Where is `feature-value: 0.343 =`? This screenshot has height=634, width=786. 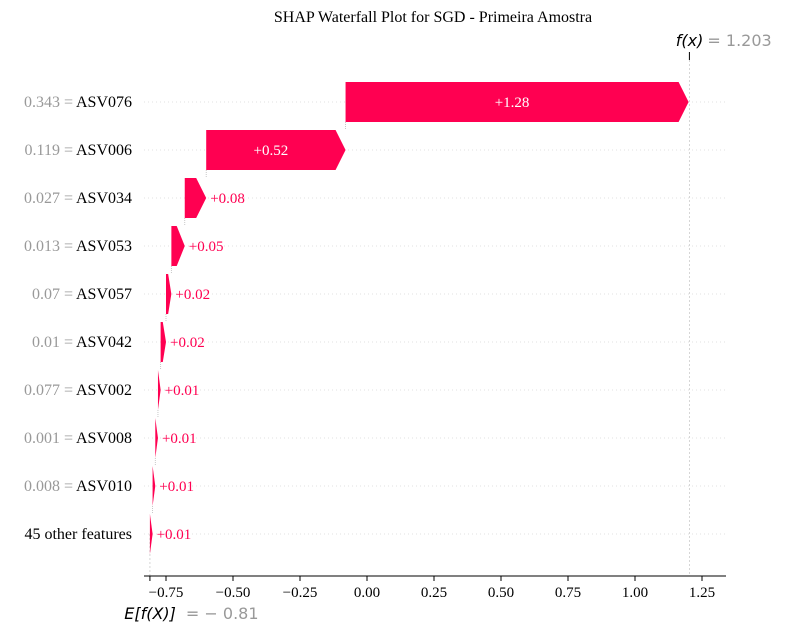
feature-value: 0.343 = is located at coordinates (48, 102).